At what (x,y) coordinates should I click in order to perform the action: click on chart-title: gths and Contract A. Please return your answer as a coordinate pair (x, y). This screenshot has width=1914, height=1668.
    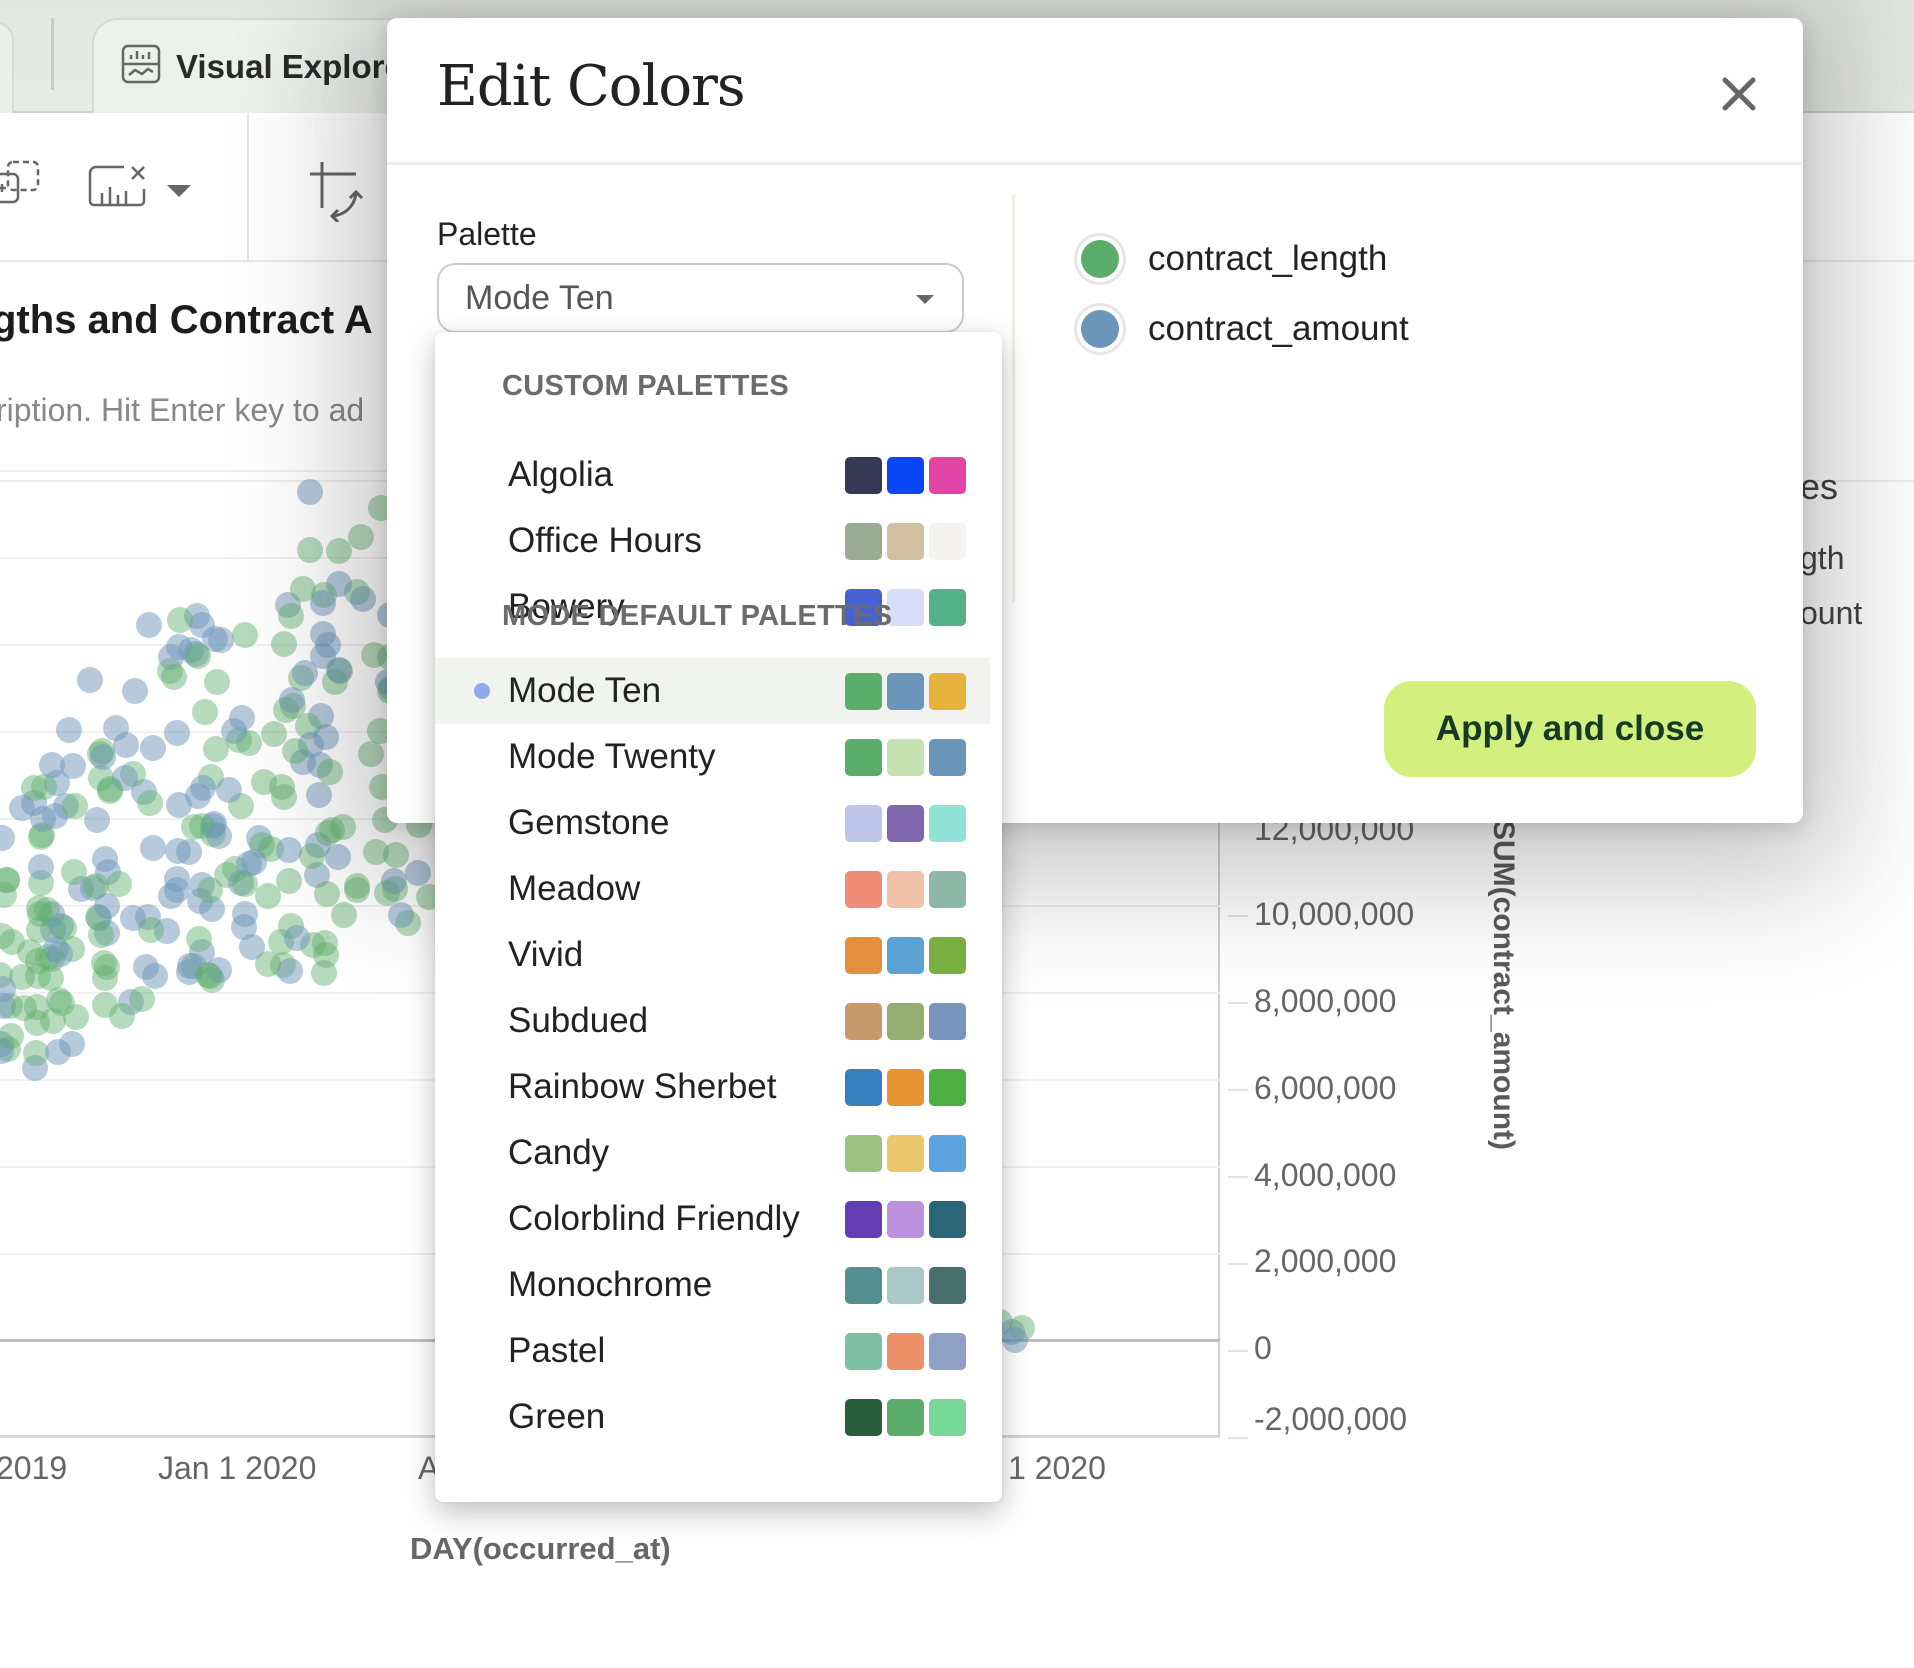
    Looking at the image, I should click on (186, 320).